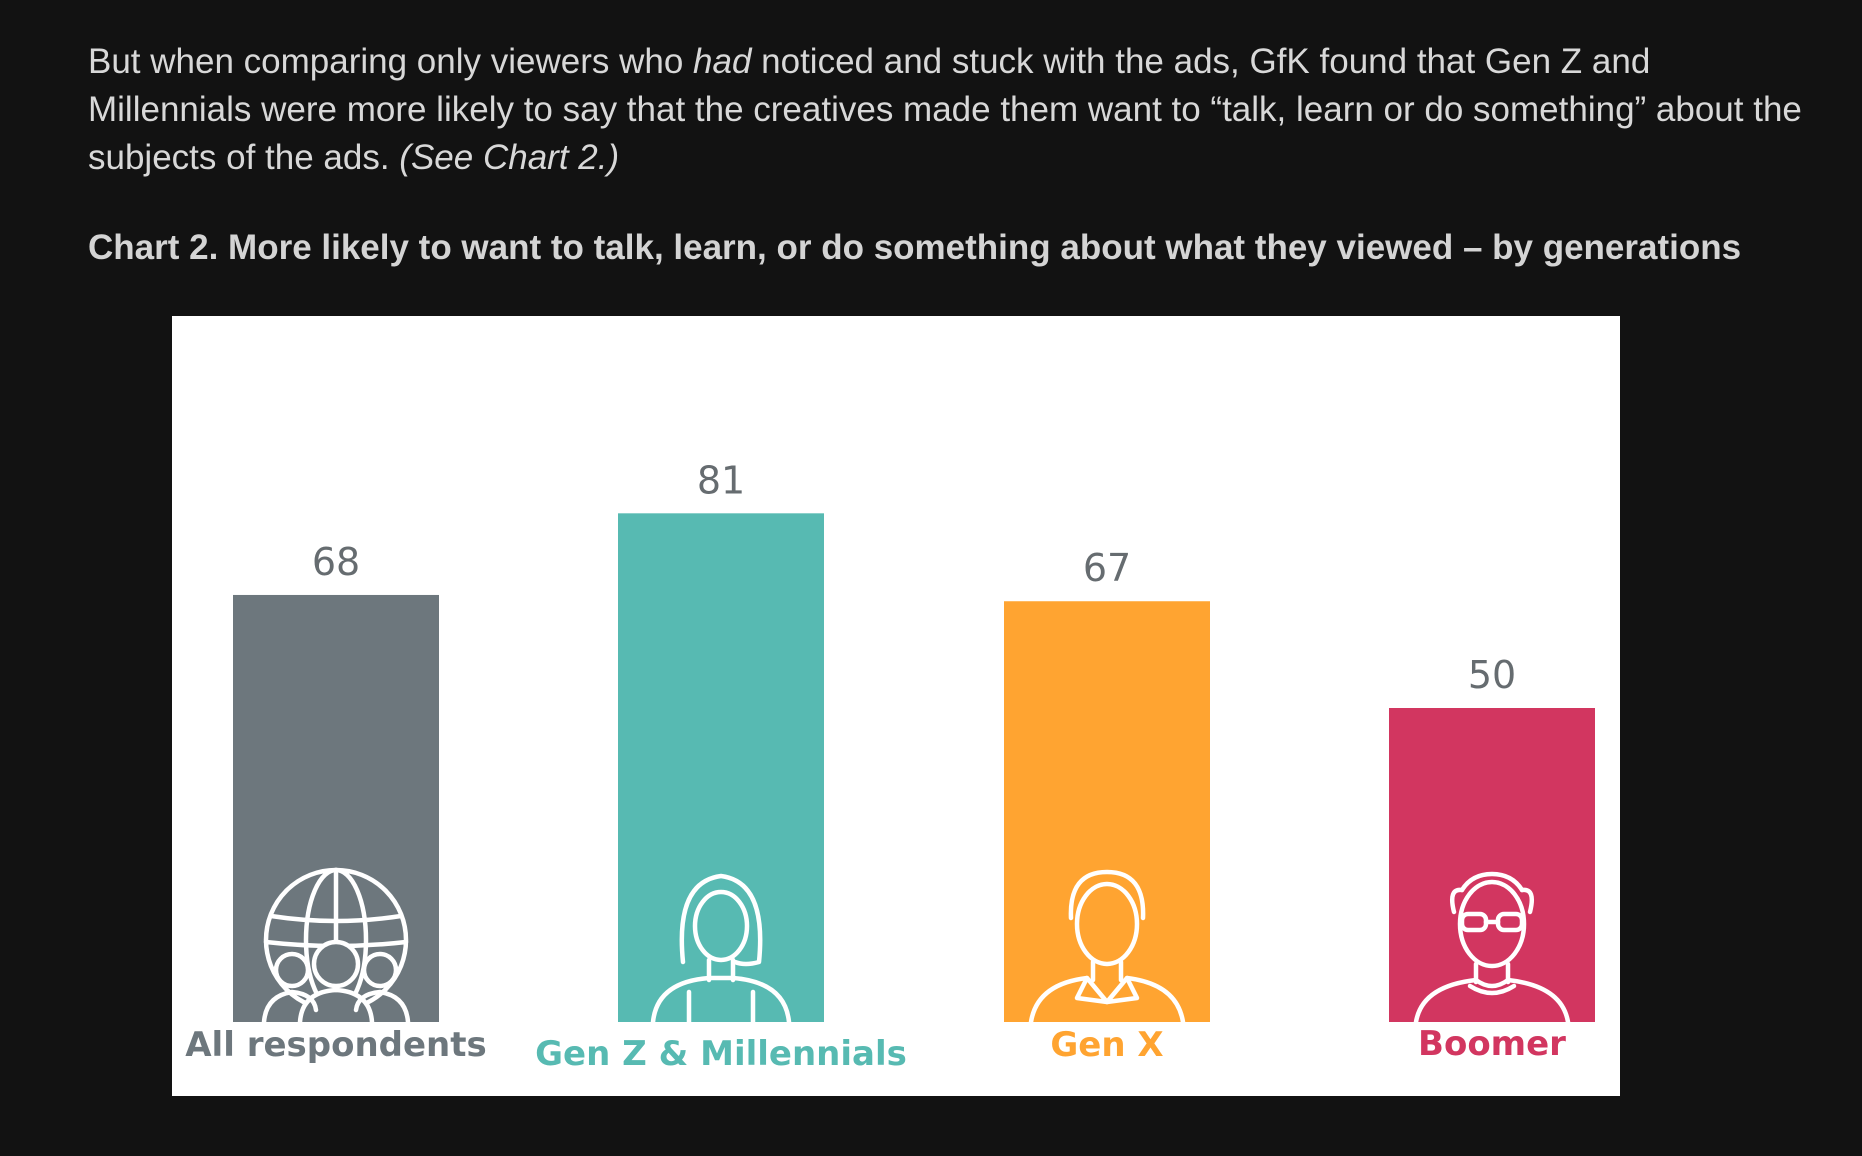 Image resolution: width=1862 pixels, height=1156 pixels. What do you see at coordinates (1492, 1044) in the screenshot?
I see `category-label-boomer: Boomer` at bounding box center [1492, 1044].